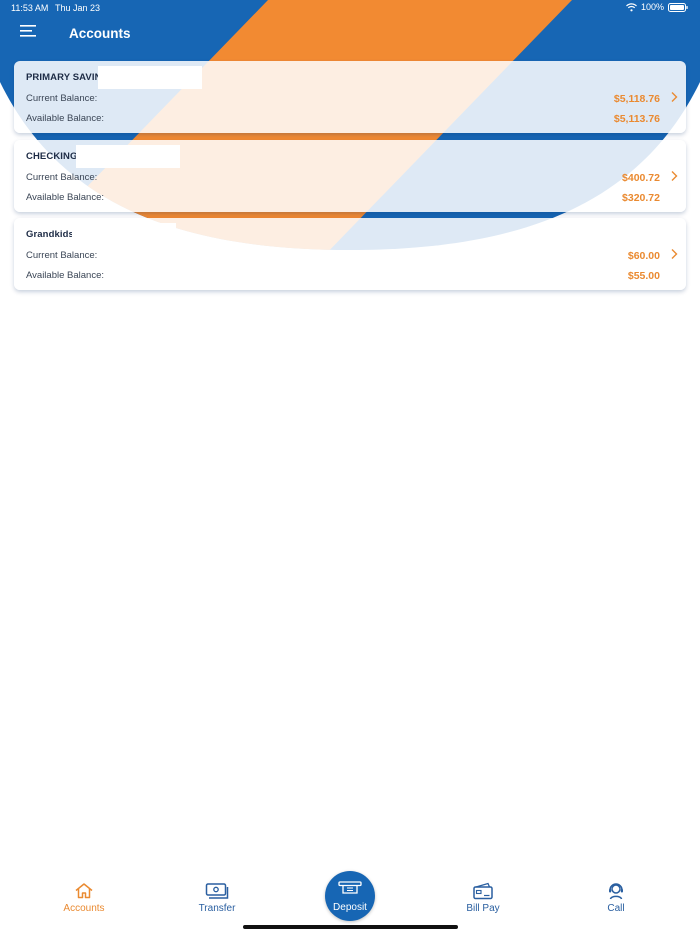 The width and height of the screenshot is (700, 934). Describe the element at coordinates (350, 927) in the screenshot. I see `home-indicator` at that location.